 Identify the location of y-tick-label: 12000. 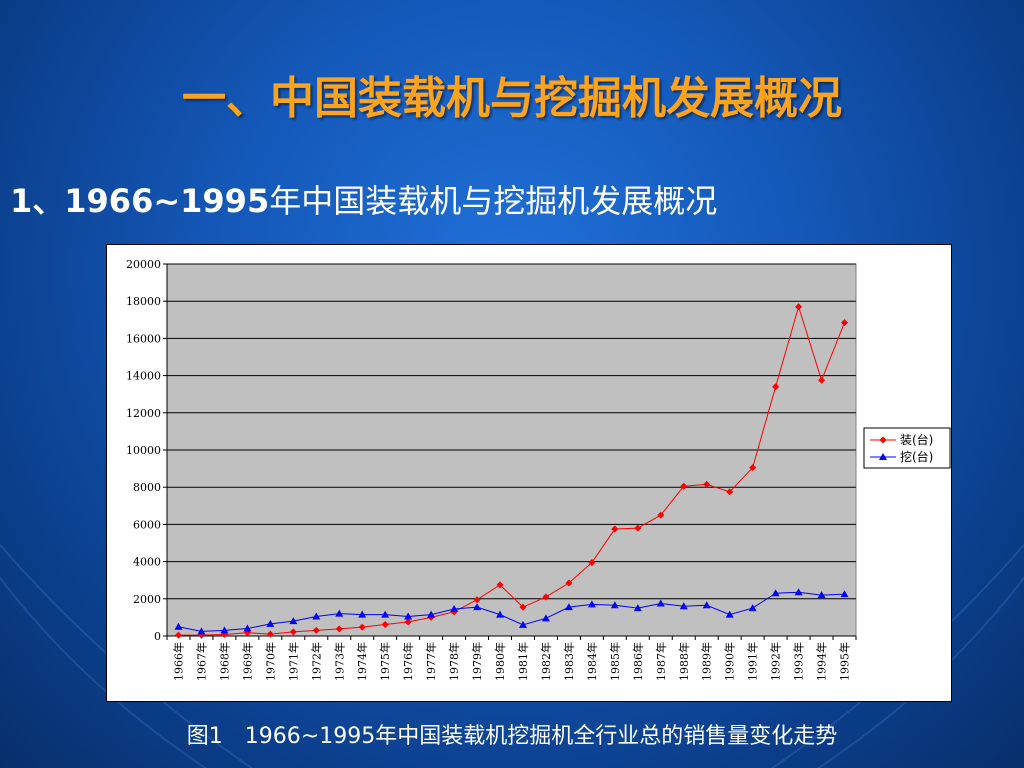
(143, 413).